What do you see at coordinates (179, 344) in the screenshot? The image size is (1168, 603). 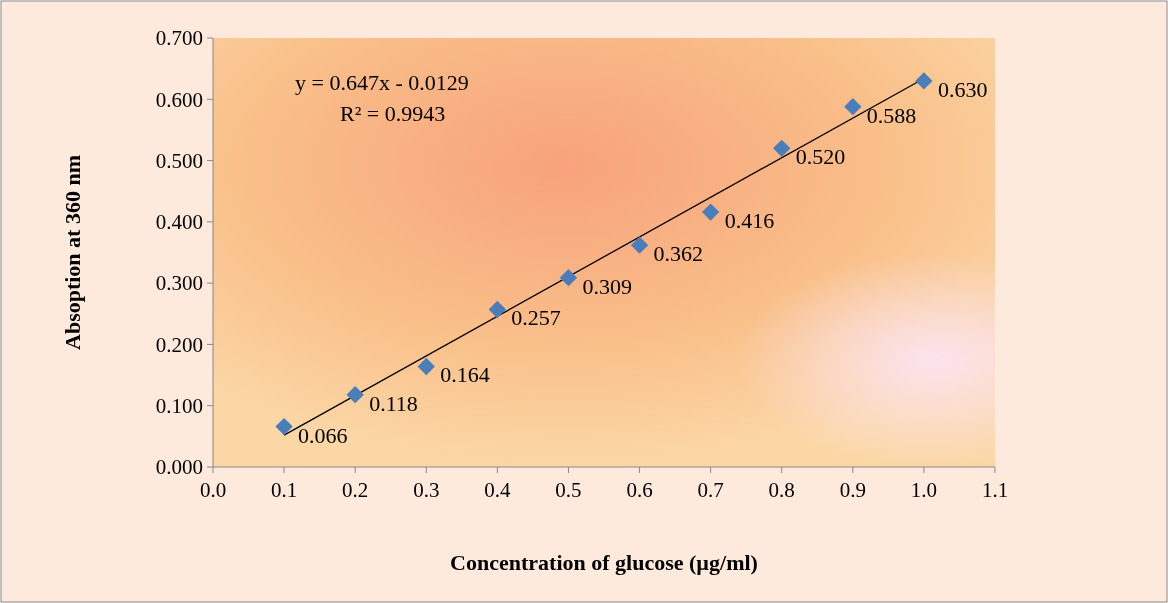 I see `y-tick-label: 0.200` at bounding box center [179, 344].